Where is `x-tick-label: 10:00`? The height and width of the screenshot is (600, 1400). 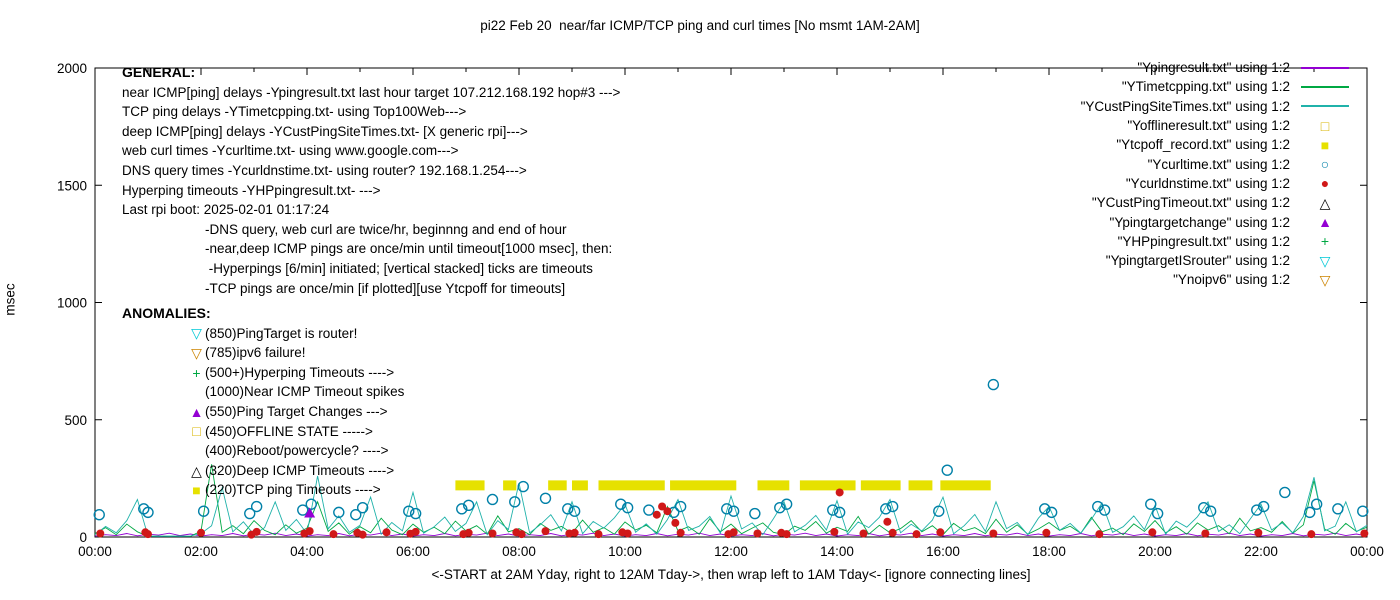
x-tick-label: 10:00 is located at coordinates (625, 551).